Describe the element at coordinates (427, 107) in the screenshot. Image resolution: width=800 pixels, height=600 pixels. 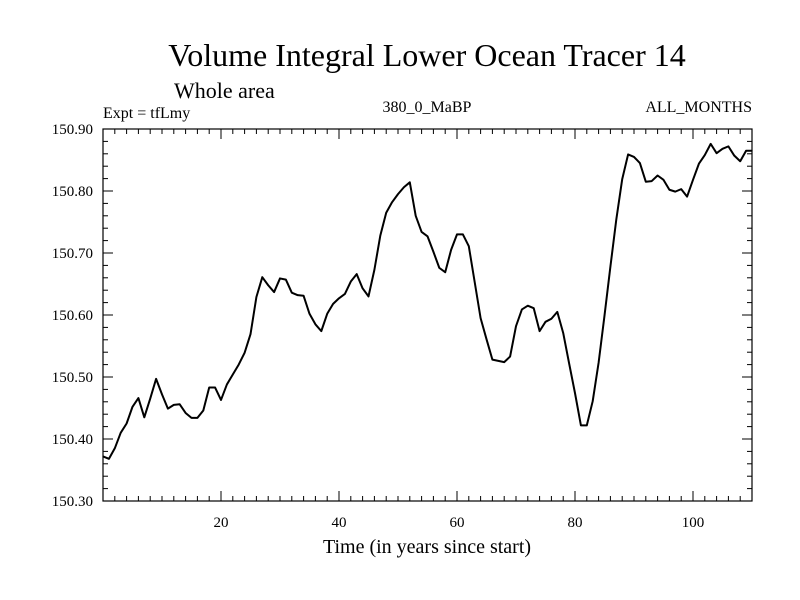
I see `period-label: 380_0_MaBP` at that location.